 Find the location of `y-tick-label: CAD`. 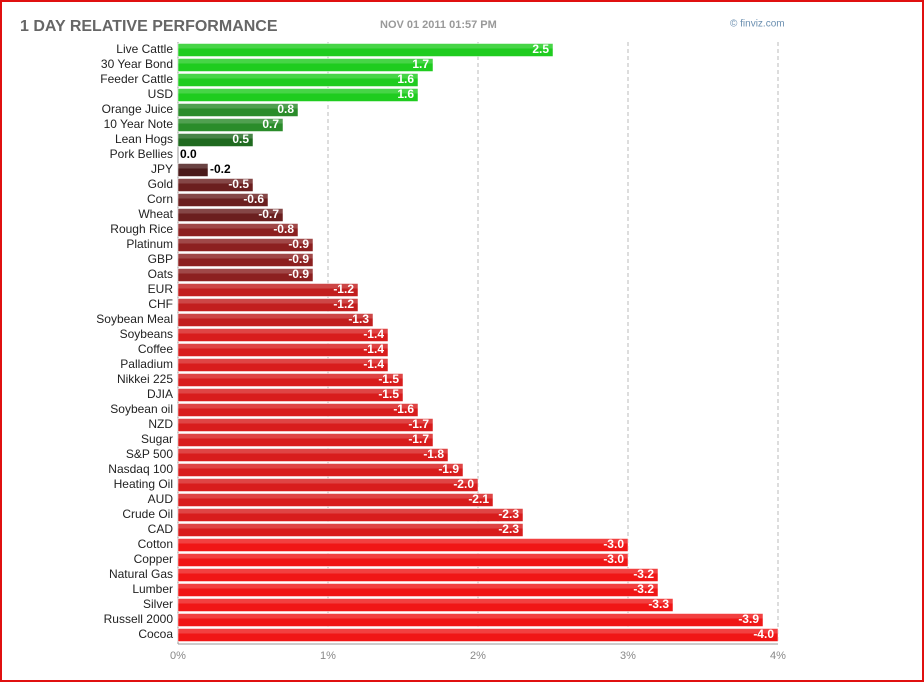

y-tick-label: CAD is located at coordinates (161, 529).